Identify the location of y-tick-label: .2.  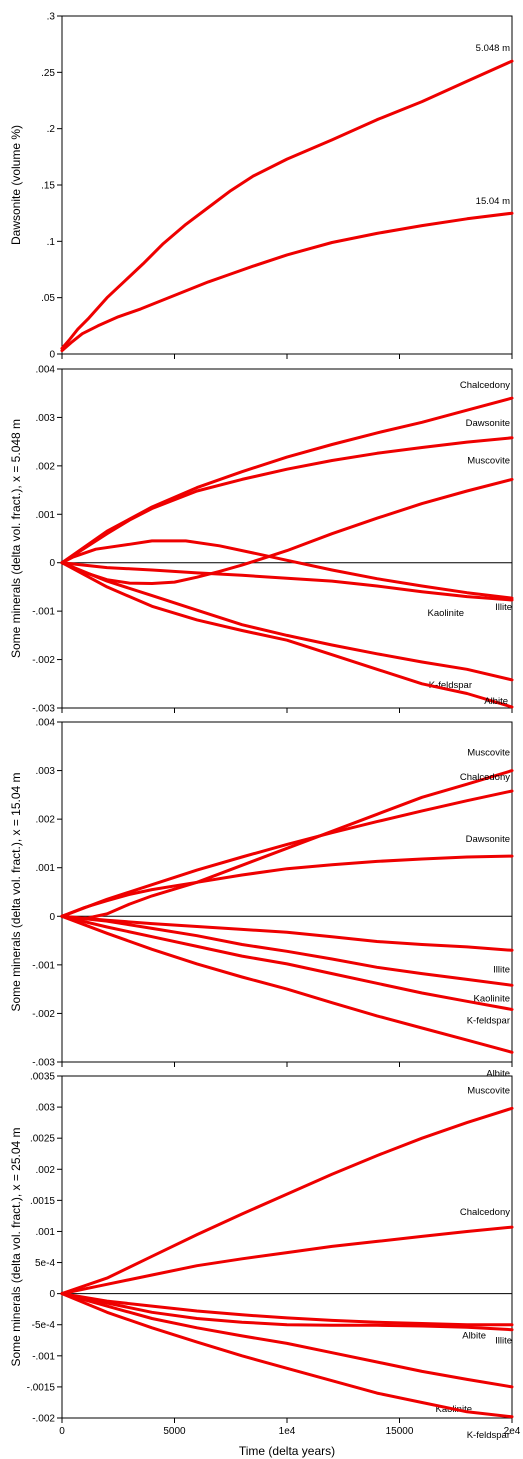
(51, 129).